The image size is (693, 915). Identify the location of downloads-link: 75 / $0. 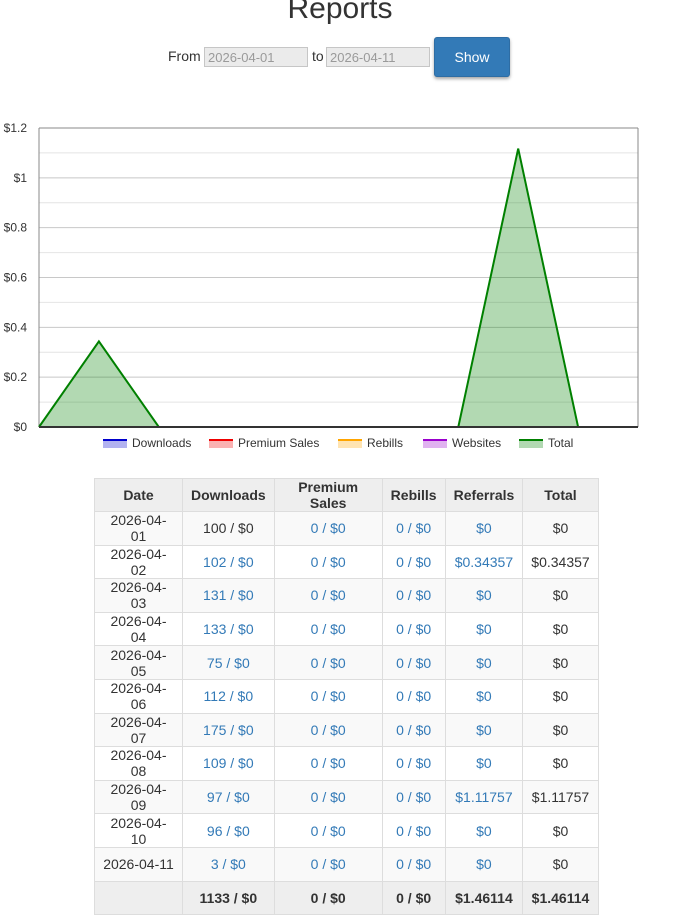
(228, 662).